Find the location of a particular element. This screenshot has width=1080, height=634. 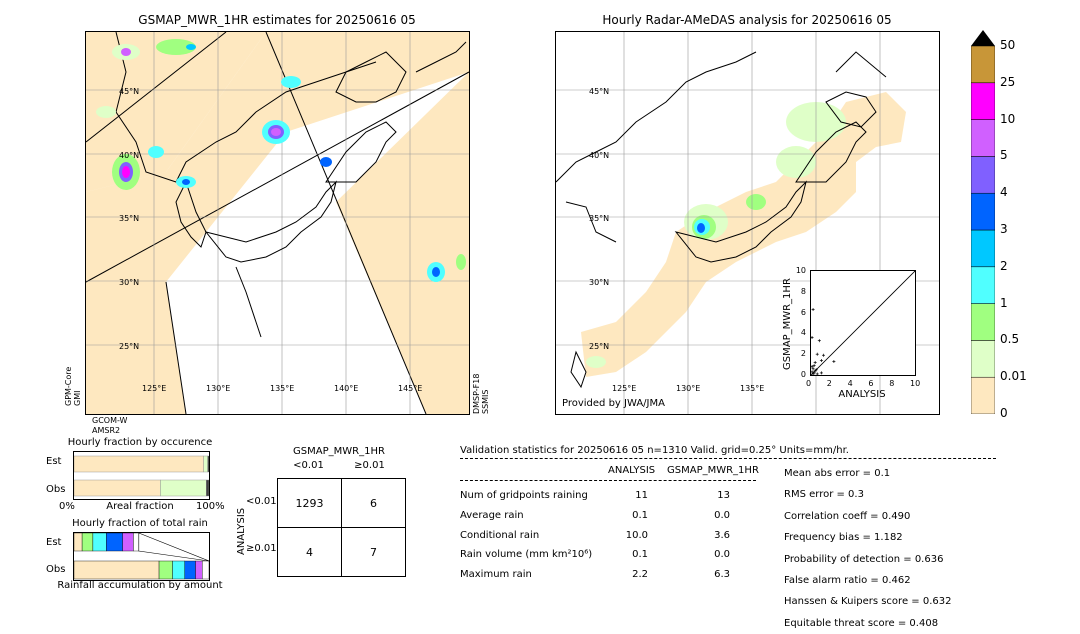

stat-analysis: 0.1 is located at coordinates (640, 515).